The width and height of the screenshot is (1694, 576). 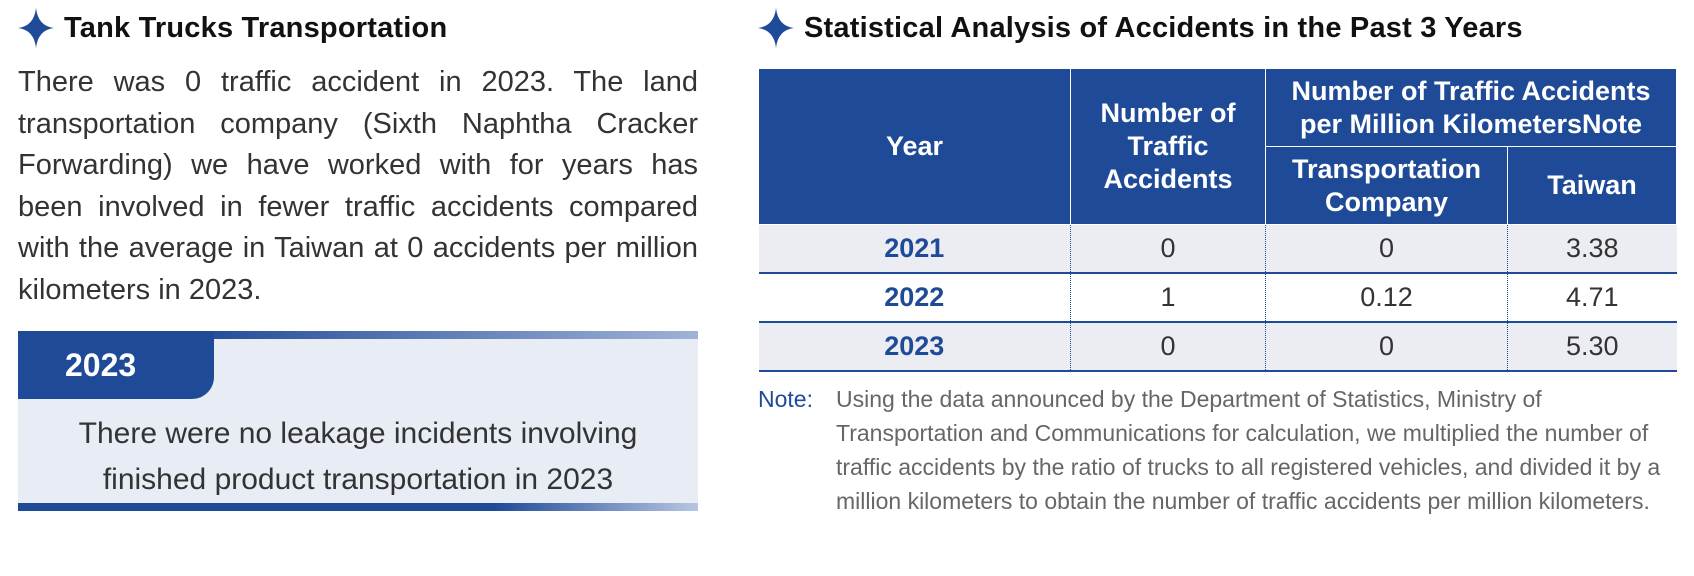 I want to click on callout-top-rule, so click(x=358, y=335).